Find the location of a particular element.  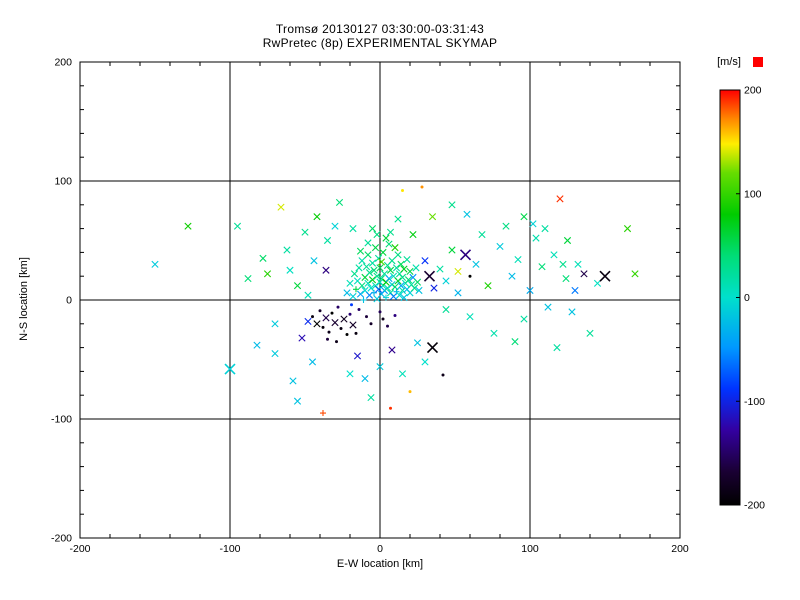

colorbar-tick-label: -200 is located at coordinates (754, 506).